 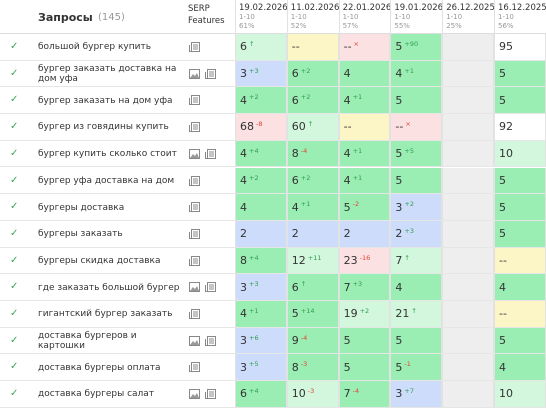 I want to click on query: доставка бургеры оплата, so click(x=99, y=367).